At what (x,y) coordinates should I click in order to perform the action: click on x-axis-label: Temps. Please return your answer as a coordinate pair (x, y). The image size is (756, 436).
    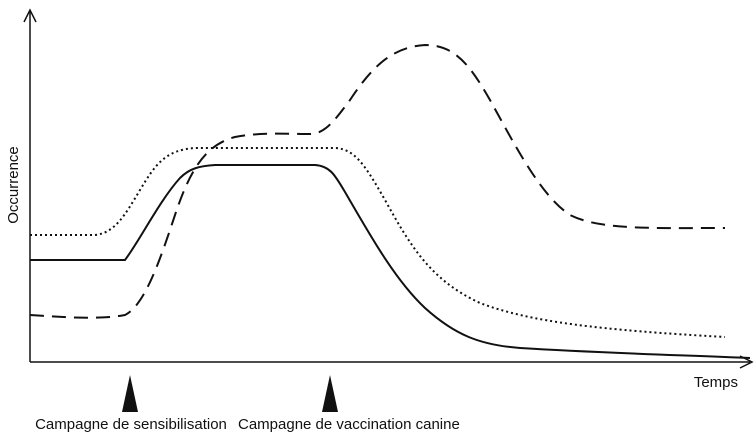
    Looking at the image, I should click on (716, 382).